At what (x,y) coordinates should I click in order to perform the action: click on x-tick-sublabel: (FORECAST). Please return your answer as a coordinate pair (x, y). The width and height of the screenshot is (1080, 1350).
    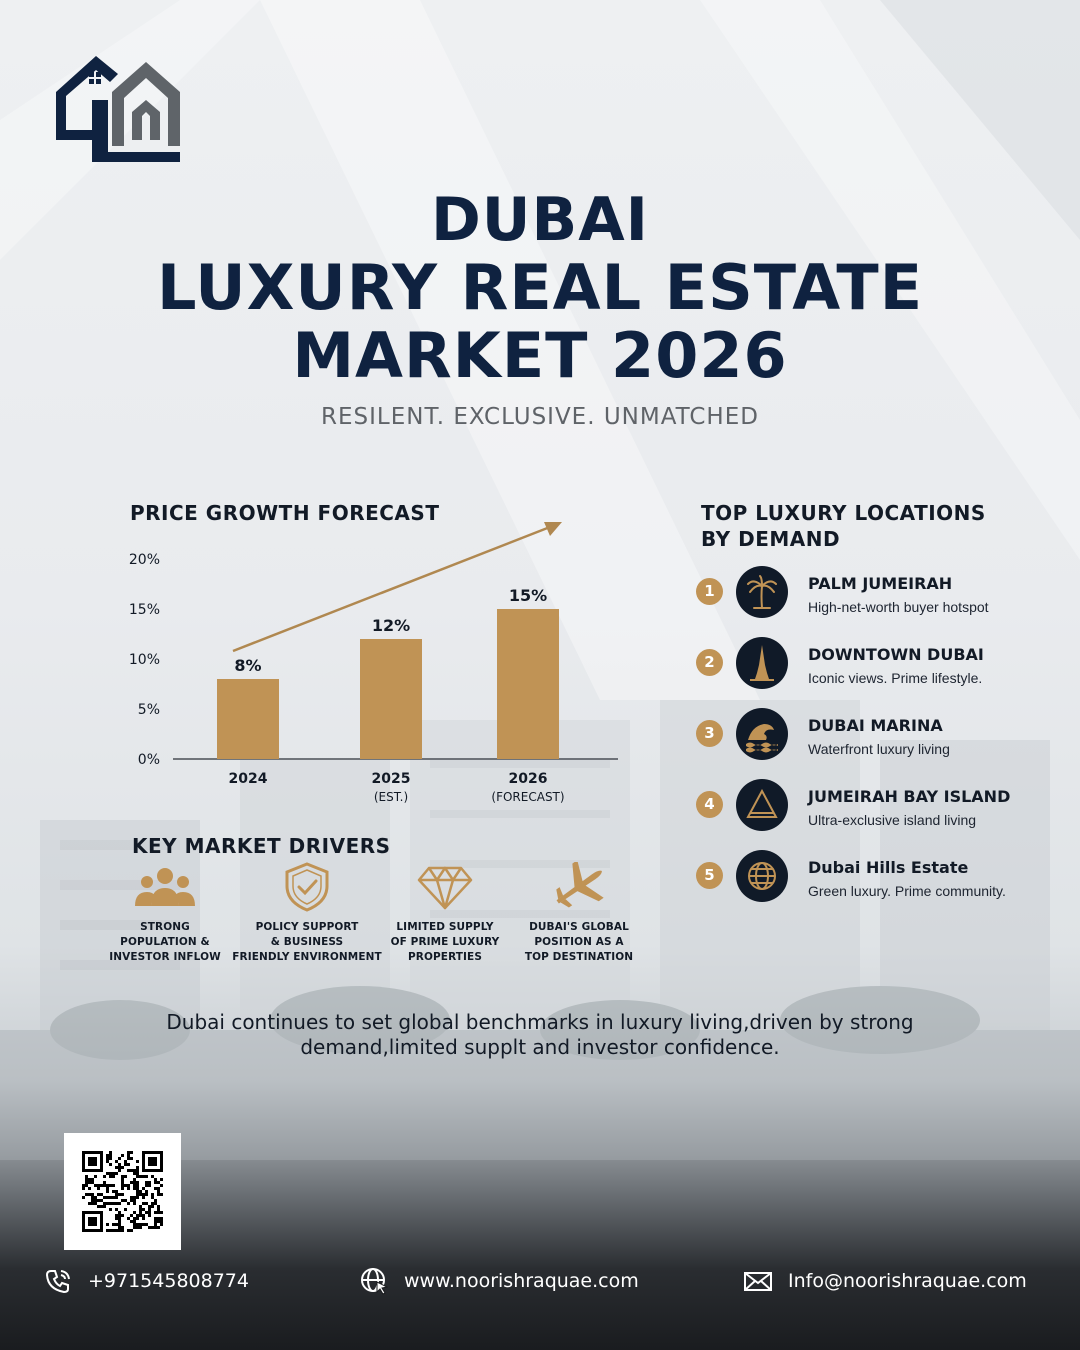
    Looking at the image, I should click on (527, 797).